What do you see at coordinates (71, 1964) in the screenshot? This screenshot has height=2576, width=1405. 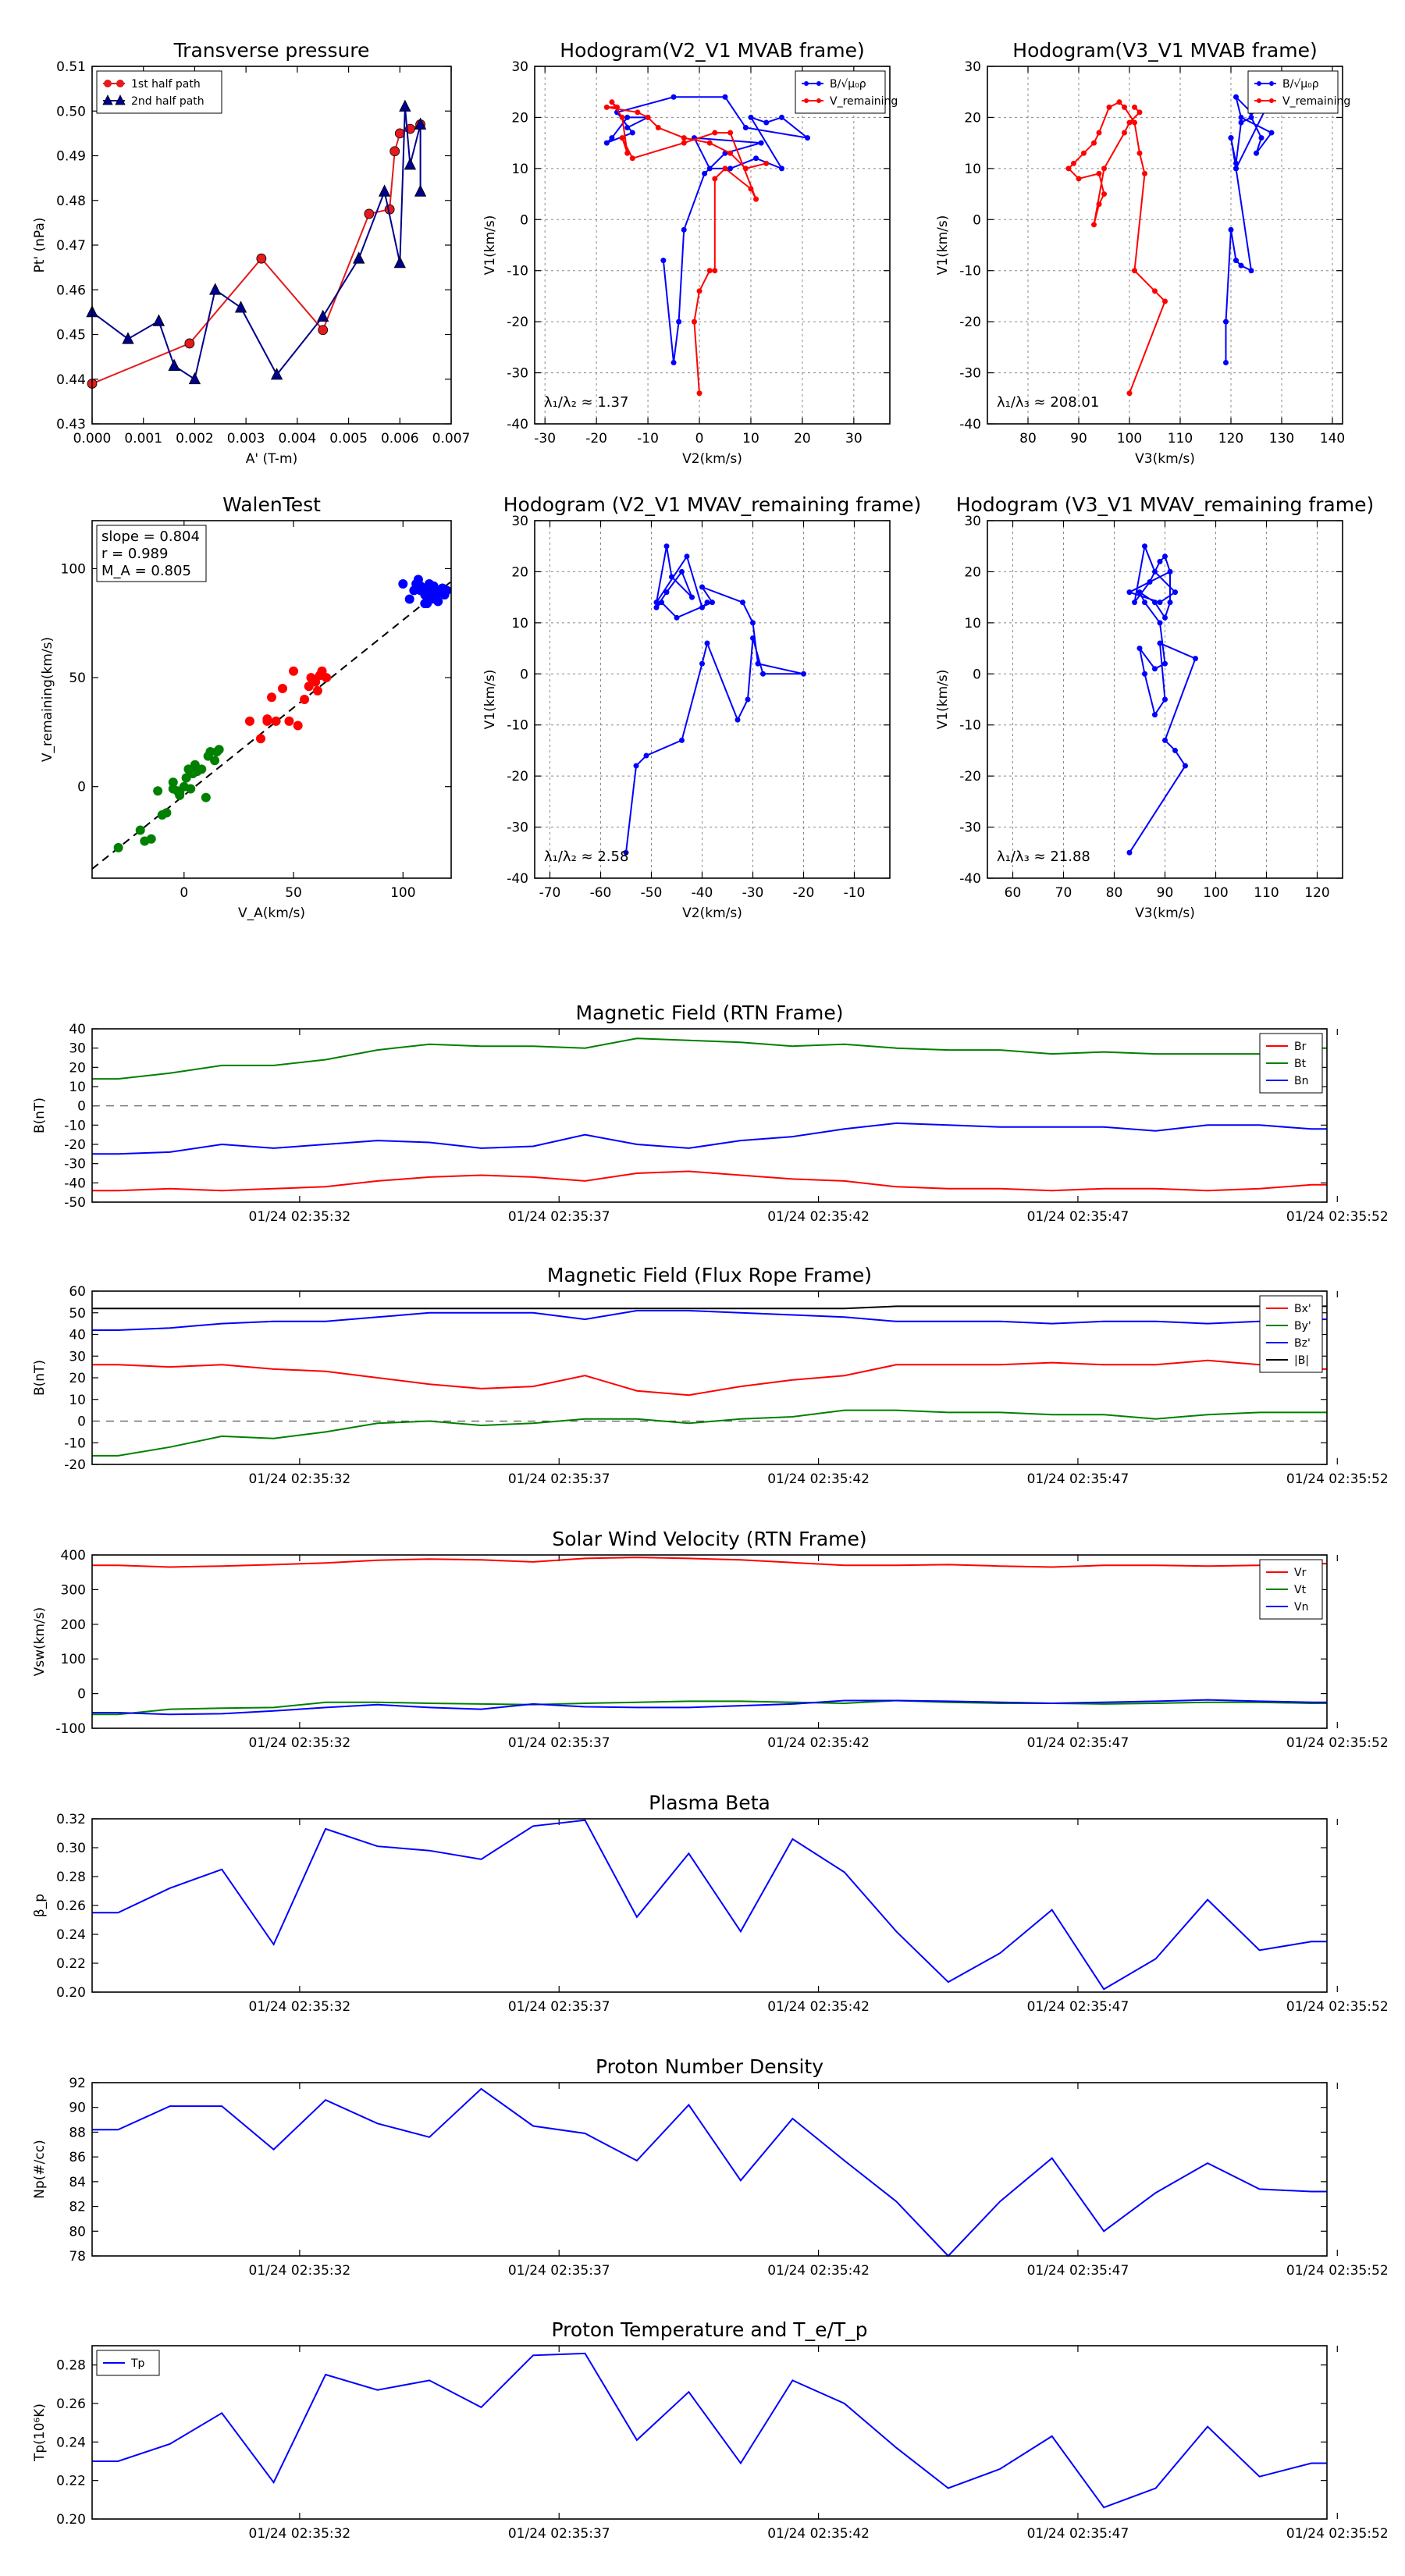 I see `y-tick-label: 0.22` at bounding box center [71, 1964].